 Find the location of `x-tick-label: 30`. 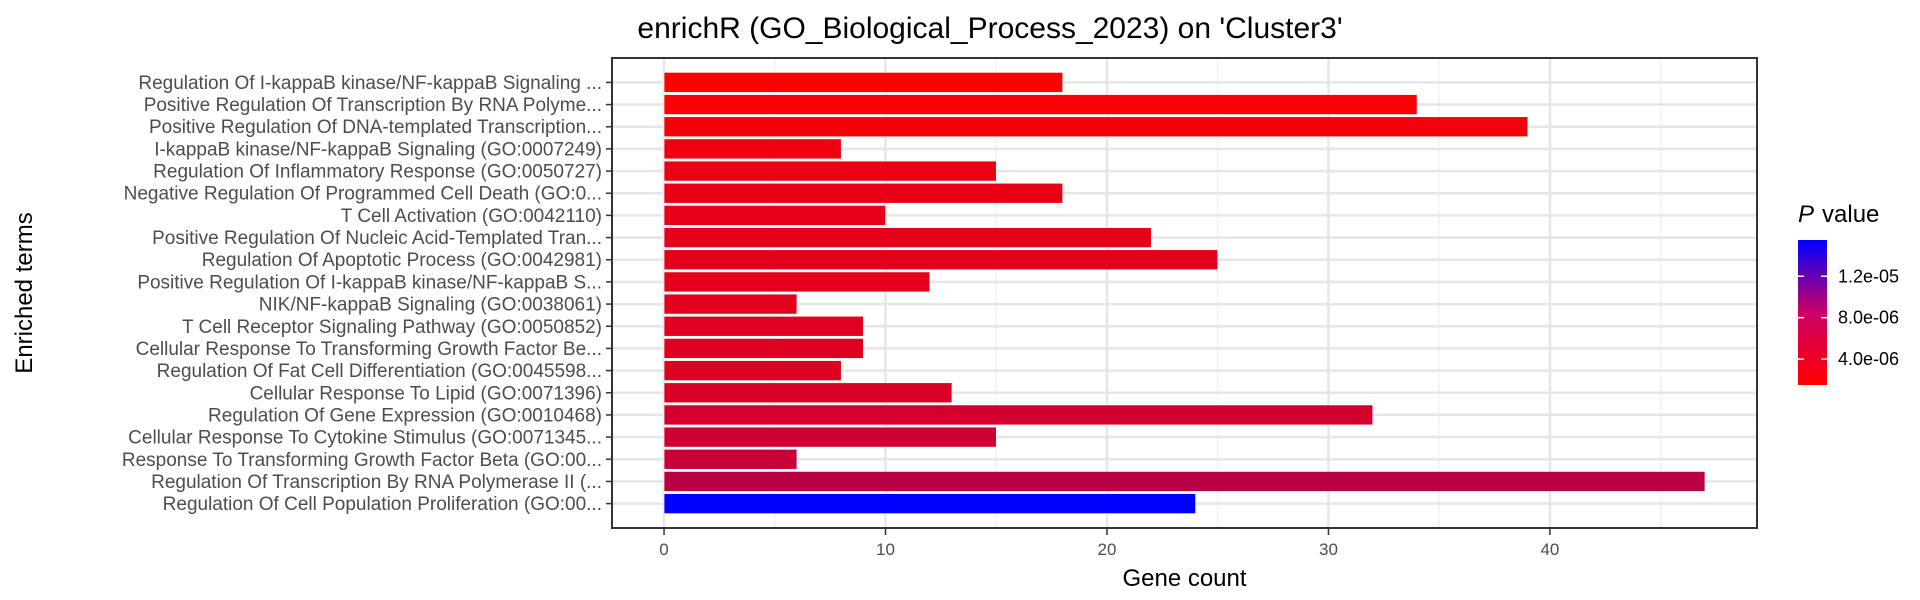

x-tick-label: 30 is located at coordinates (1328, 549).